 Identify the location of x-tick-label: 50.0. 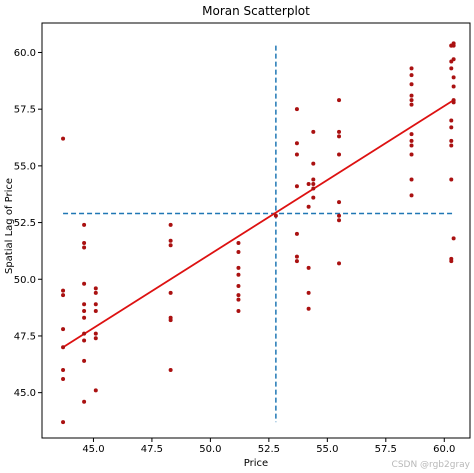
(210, 449).